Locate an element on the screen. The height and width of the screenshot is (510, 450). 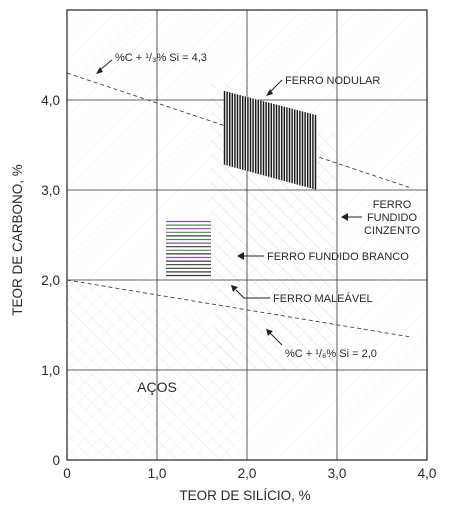
arrowhead-nodular is located at coordinates (269, 92).